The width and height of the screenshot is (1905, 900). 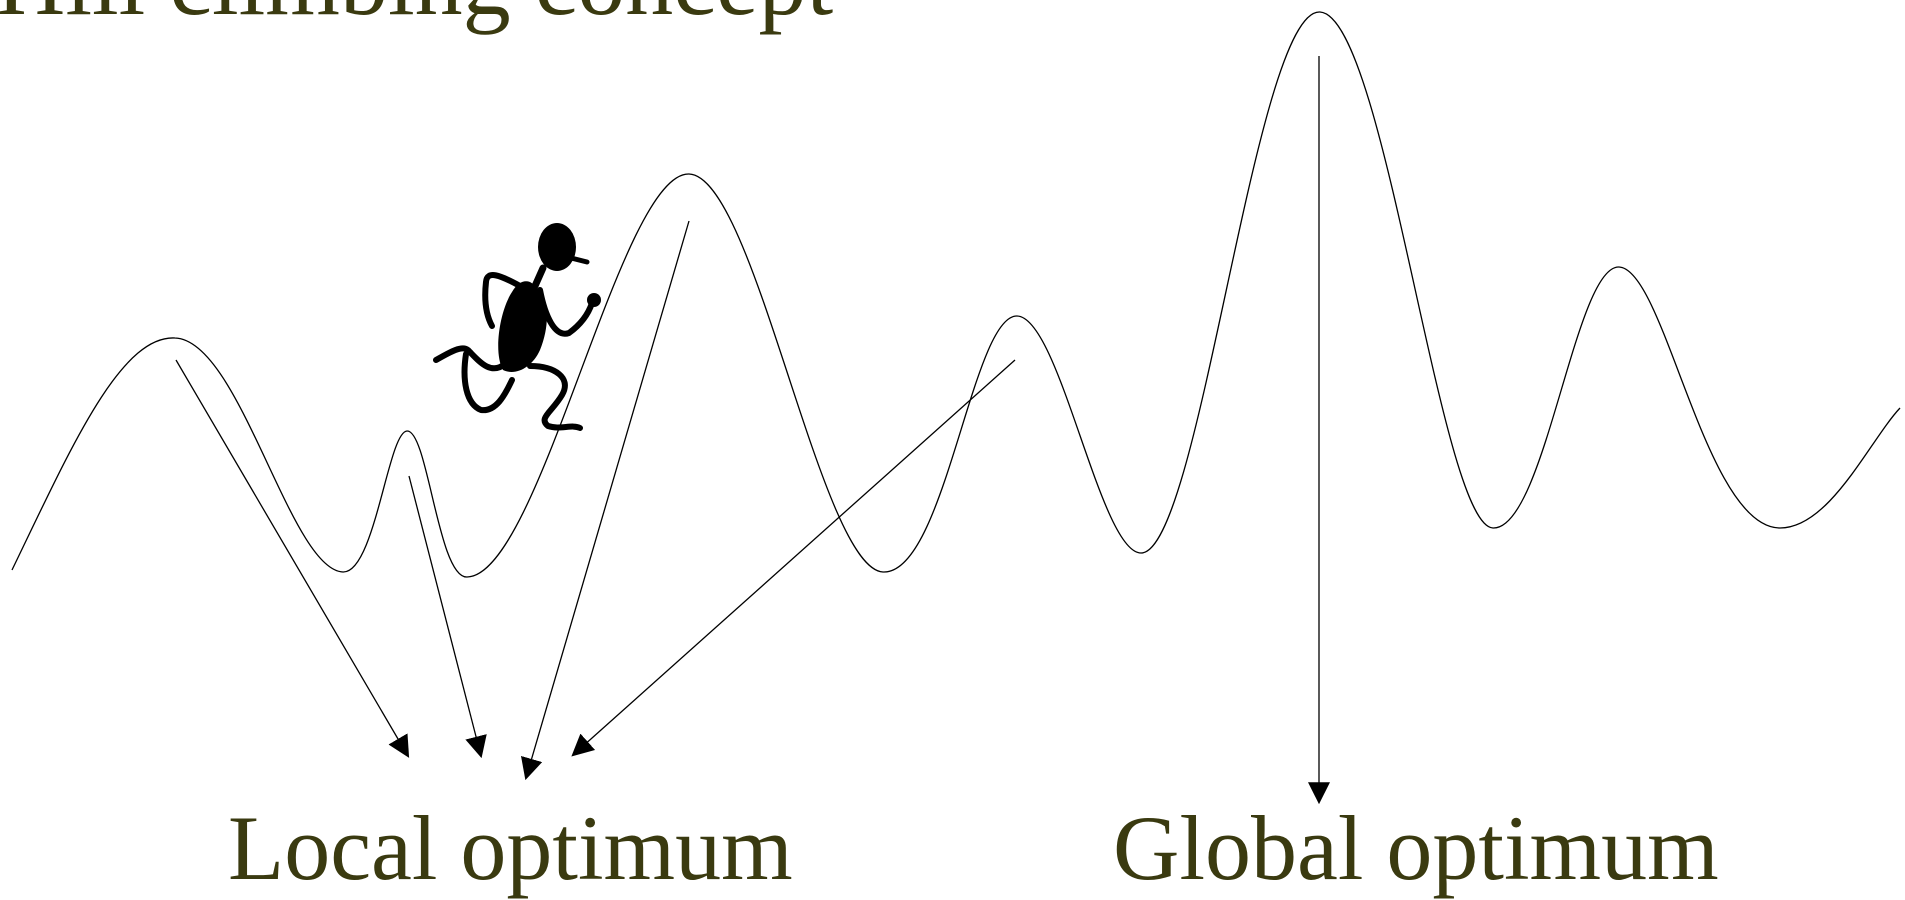 What do you see at coordinates (416, 15) in the screenshot?
I see `slide-title: Hill climbing concept` at bounding box center [416, 15].